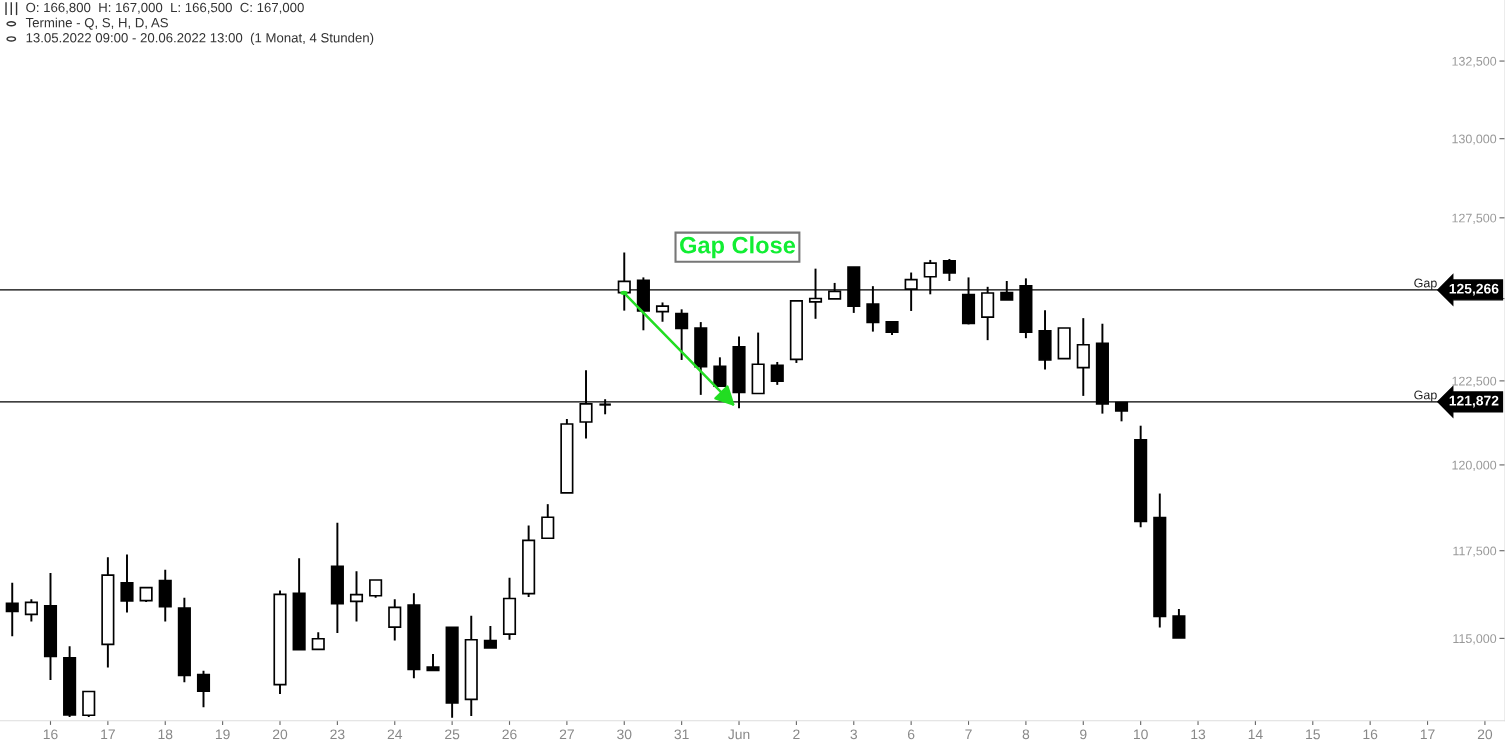  What do you see at coordinates (1140, 734) in the screenshot?
I see `x-tick-label: 10` at bounding box center [1140, 734].